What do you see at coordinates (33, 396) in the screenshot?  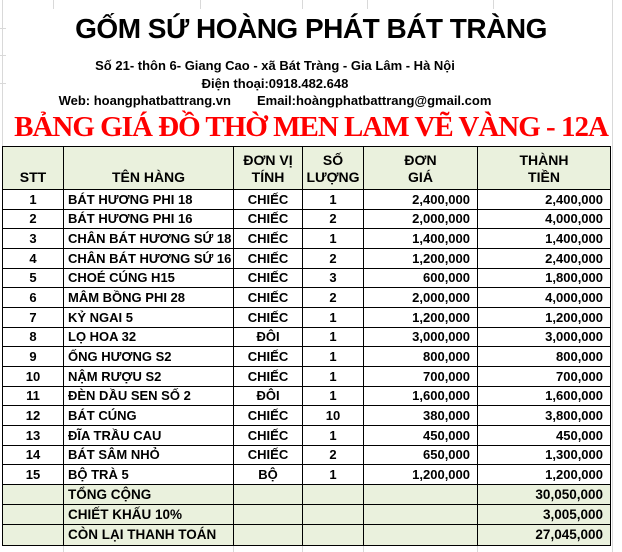 I see `cell-stt: 11` at bounding box center [33, 396].